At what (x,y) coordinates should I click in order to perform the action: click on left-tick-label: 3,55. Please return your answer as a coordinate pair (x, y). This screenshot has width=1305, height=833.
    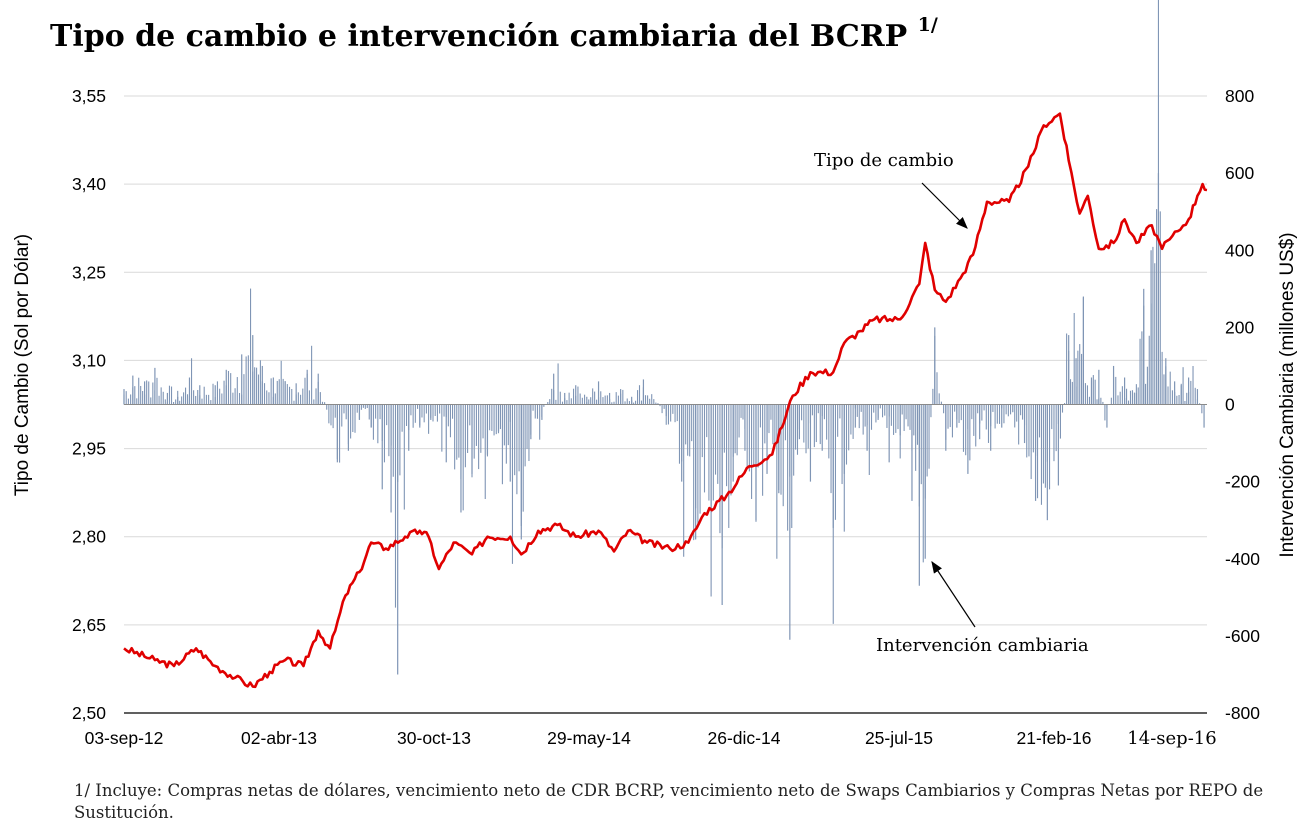
    Looking at the image, I should click on (89, 96).